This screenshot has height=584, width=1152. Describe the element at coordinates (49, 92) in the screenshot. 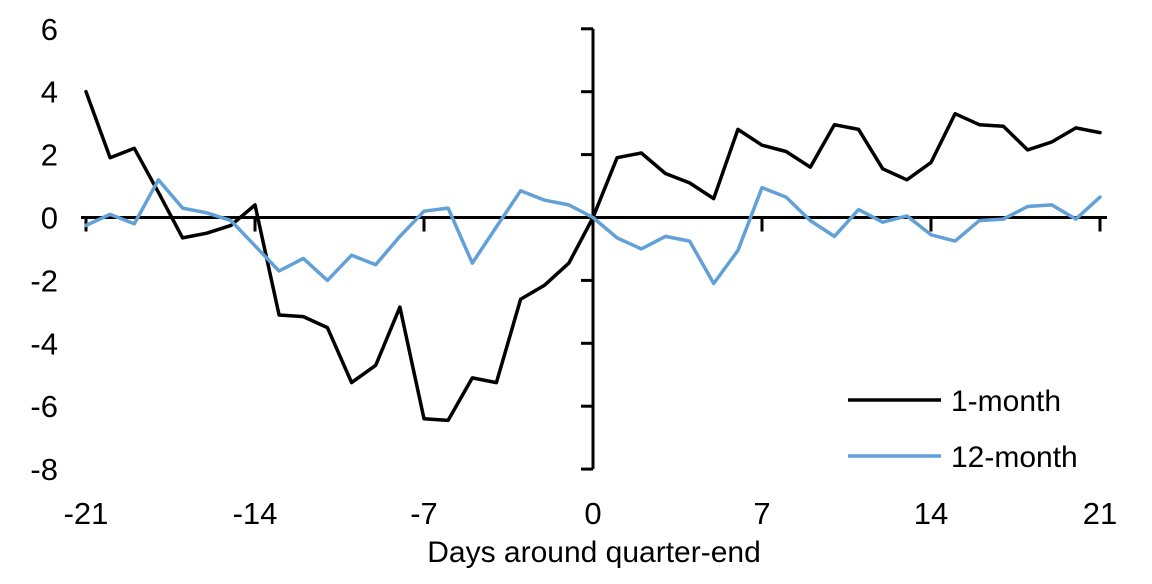

I see `y-tick-label: 4` at that location.